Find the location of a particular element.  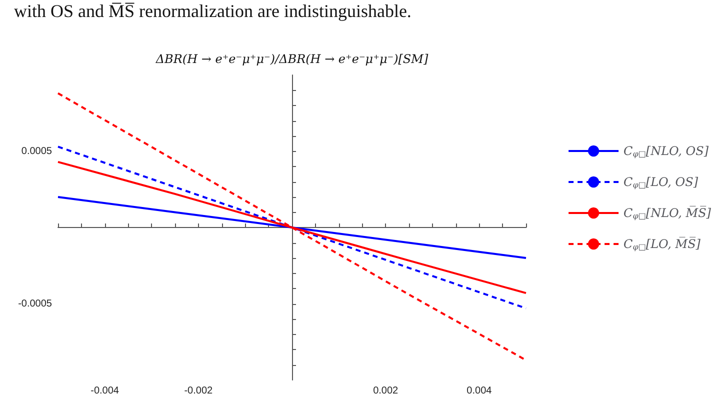

y-tick-label: 0.0005 is located at coordinates (36, 151).